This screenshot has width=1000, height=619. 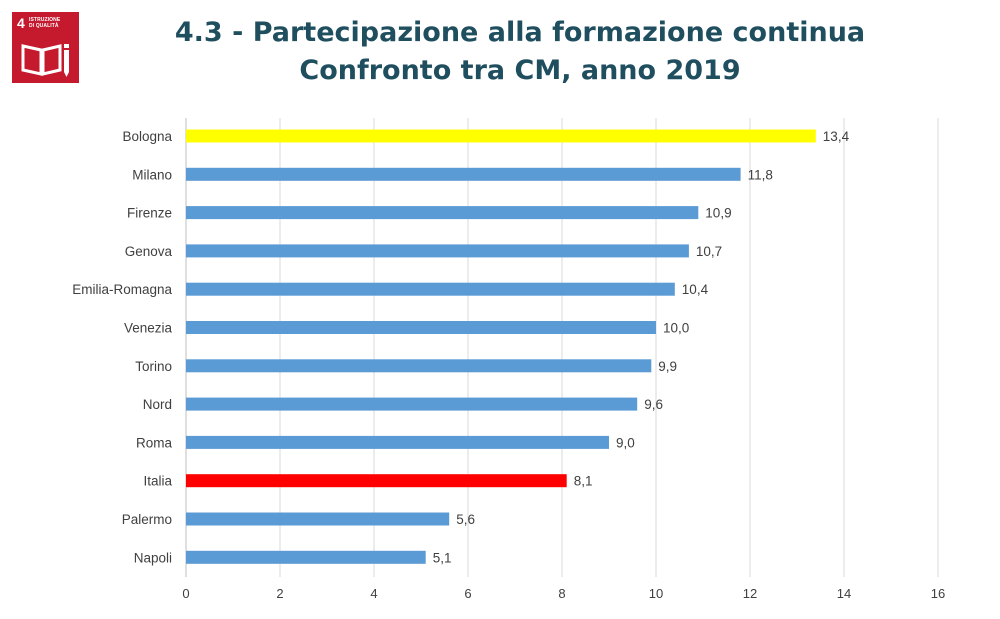 I want to click on category-label: Palermo, so click(x=147, y=519).